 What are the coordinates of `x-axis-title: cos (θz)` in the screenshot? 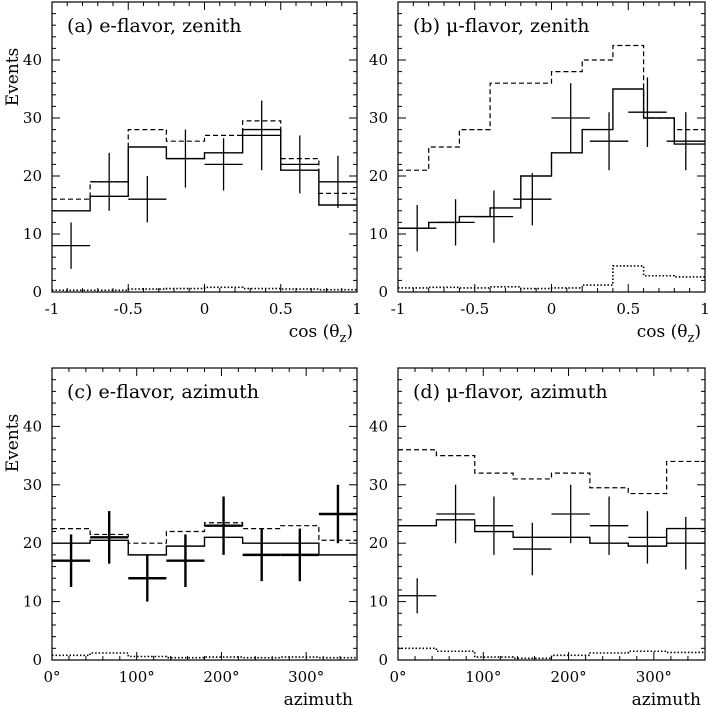 It's located at (321, 334).